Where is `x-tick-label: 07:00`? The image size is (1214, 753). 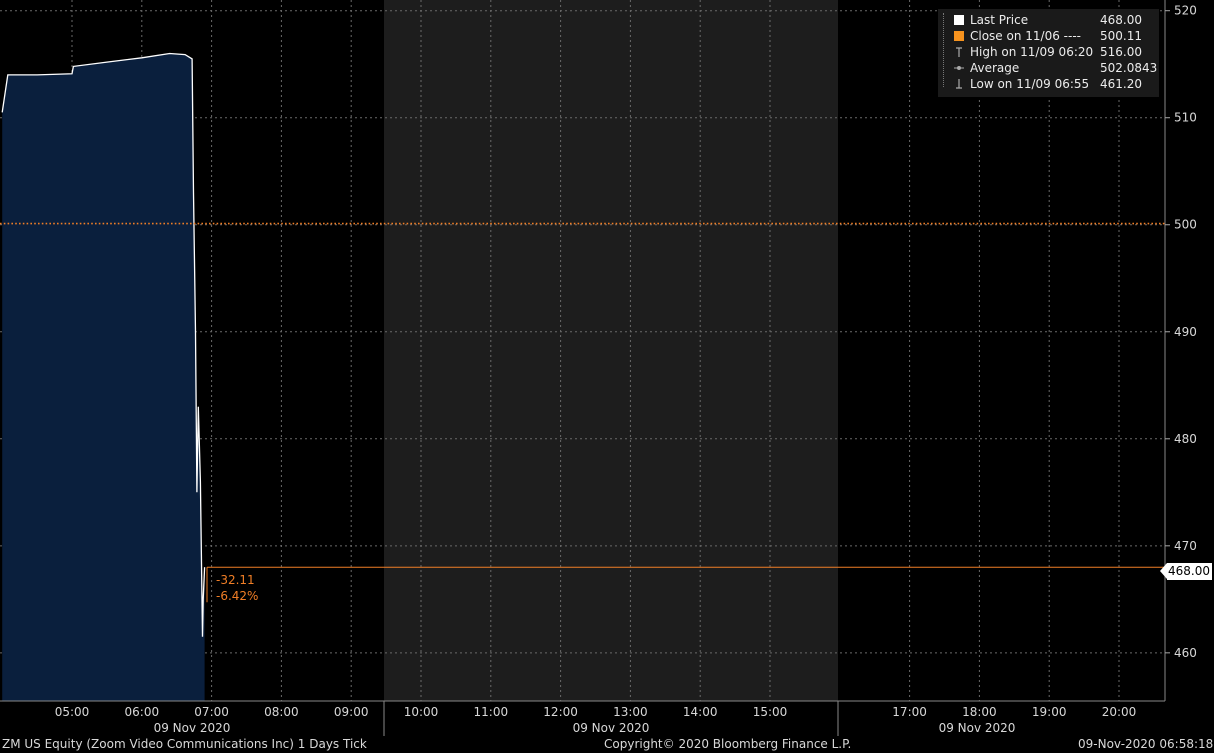
x-tick-label: 07:00 is located at coordinates (211, 712).